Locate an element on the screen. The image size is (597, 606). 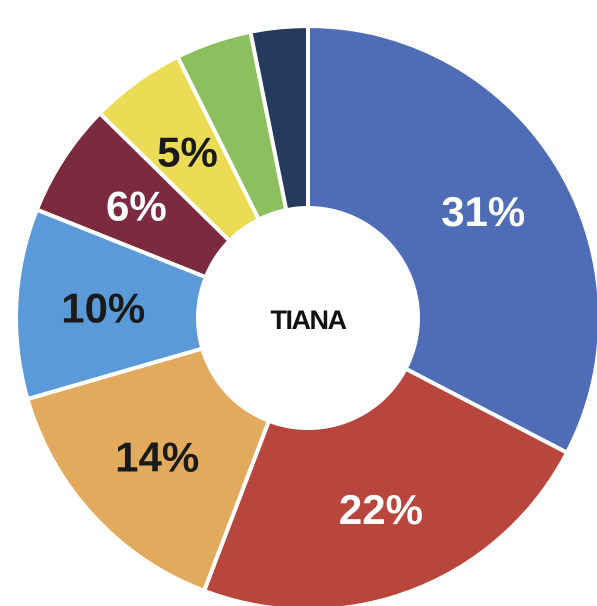
donut-hole is located at coordinates (308, 318).